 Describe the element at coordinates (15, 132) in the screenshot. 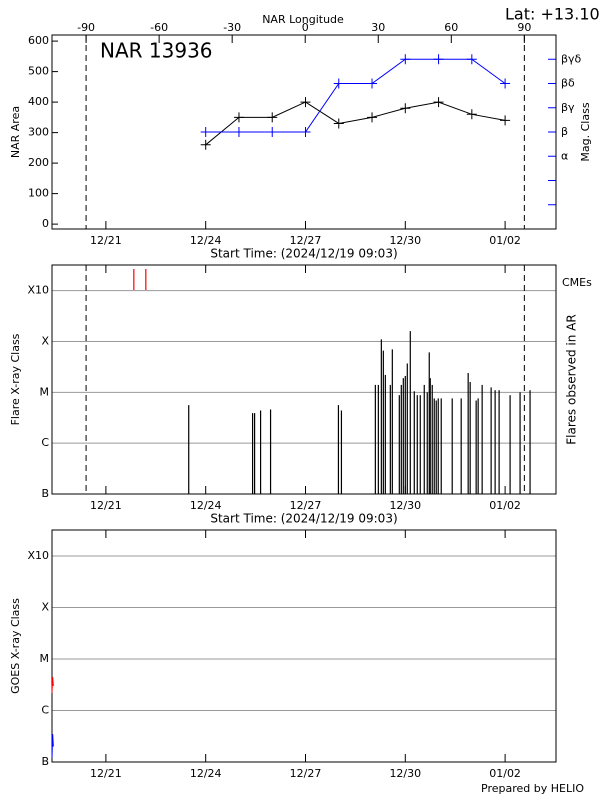

I see `y-axis-title: NAR Area` at that location.